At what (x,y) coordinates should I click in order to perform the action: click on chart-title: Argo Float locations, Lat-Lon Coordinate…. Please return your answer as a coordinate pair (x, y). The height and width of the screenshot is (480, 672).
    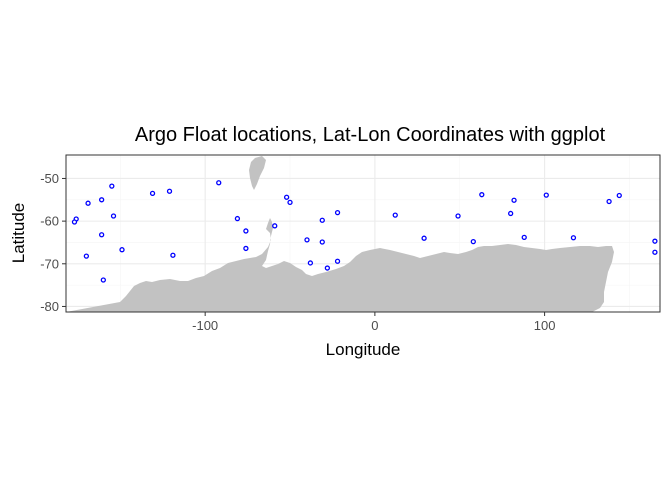
    Looking at the image, I should click on (370, 135).